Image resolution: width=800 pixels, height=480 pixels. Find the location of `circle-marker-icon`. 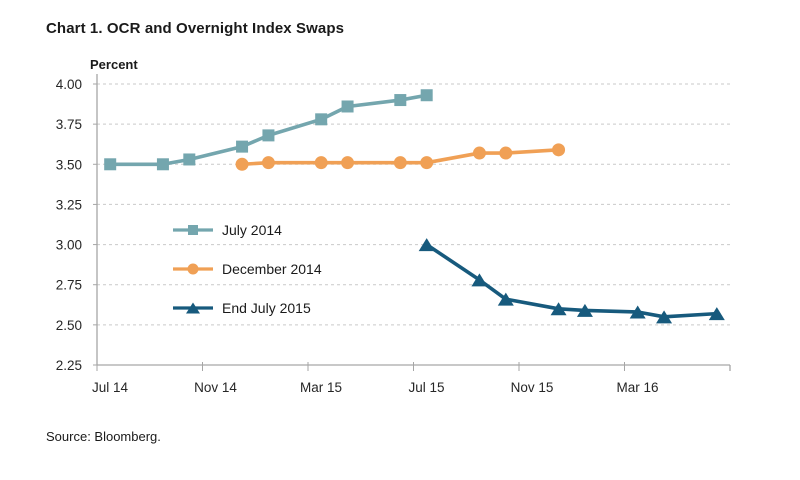

circle-marker-icon is located at coordinates (193, 269).